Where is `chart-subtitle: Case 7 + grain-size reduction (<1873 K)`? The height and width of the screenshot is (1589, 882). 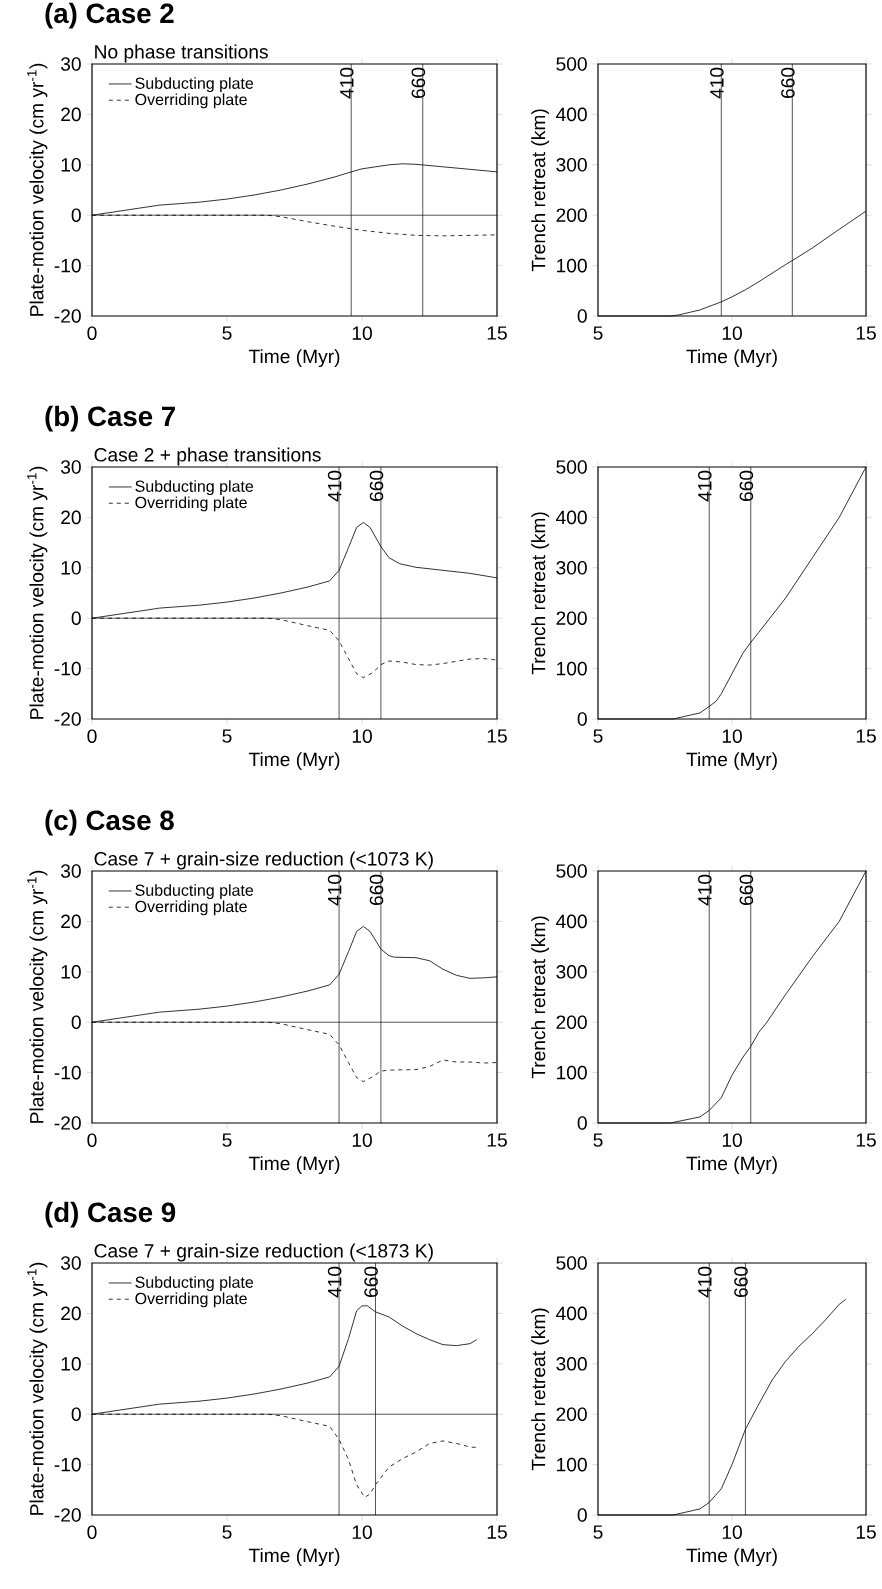
chart-subtitle: Case 7 + grain-size reduction (<1873 K) is located at coordinates (263, 1252).